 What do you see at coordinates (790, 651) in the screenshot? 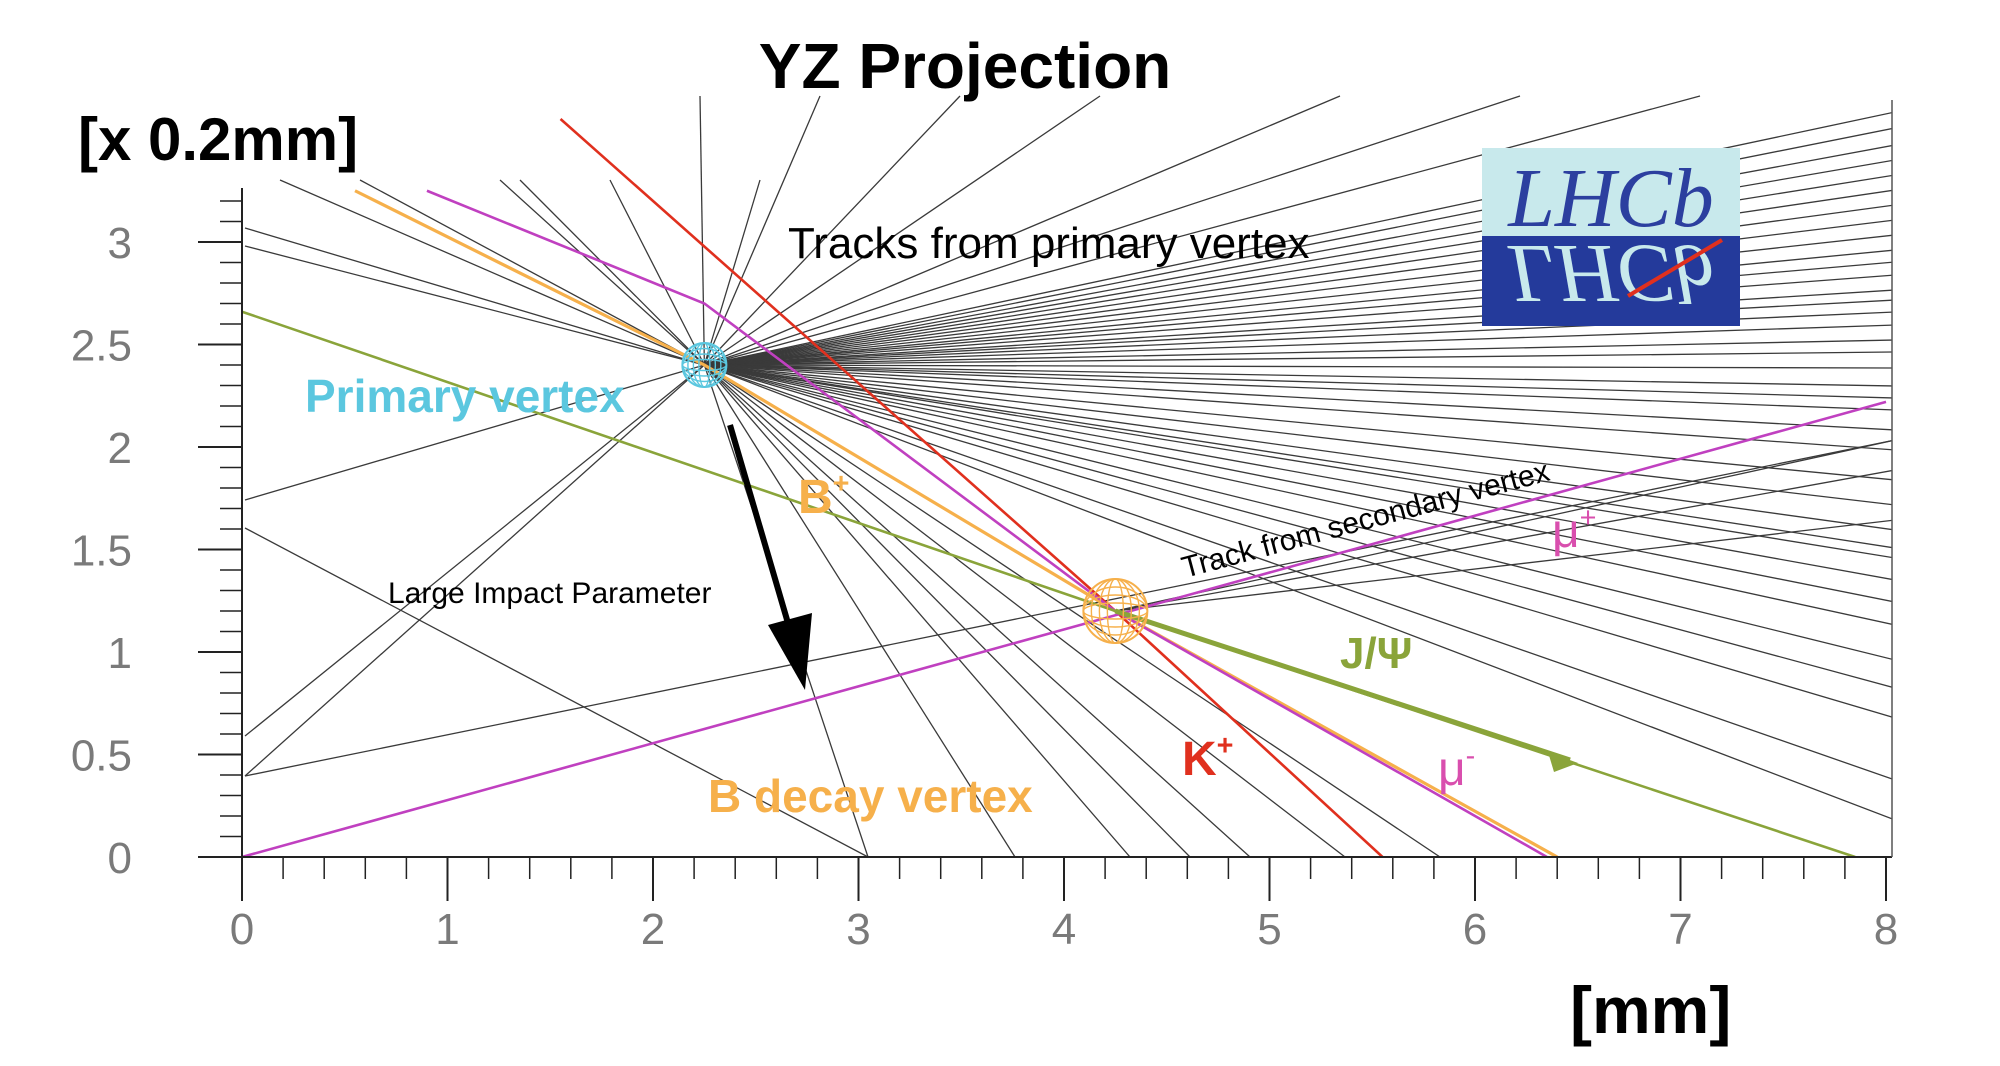
I see `impact-arrow-head` at bounding box center [790, 651].